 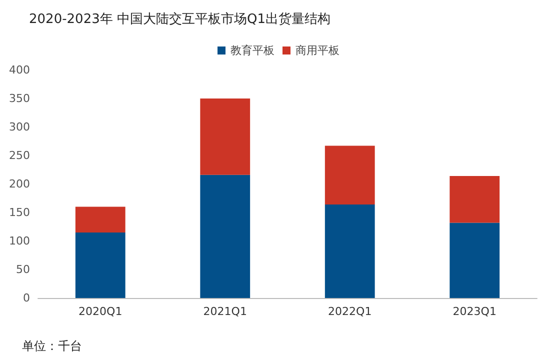 What do you see at coordinates (19, 212) in the screenshot?
I see `y-tick-label: 150` at bounding box center [19, 212].